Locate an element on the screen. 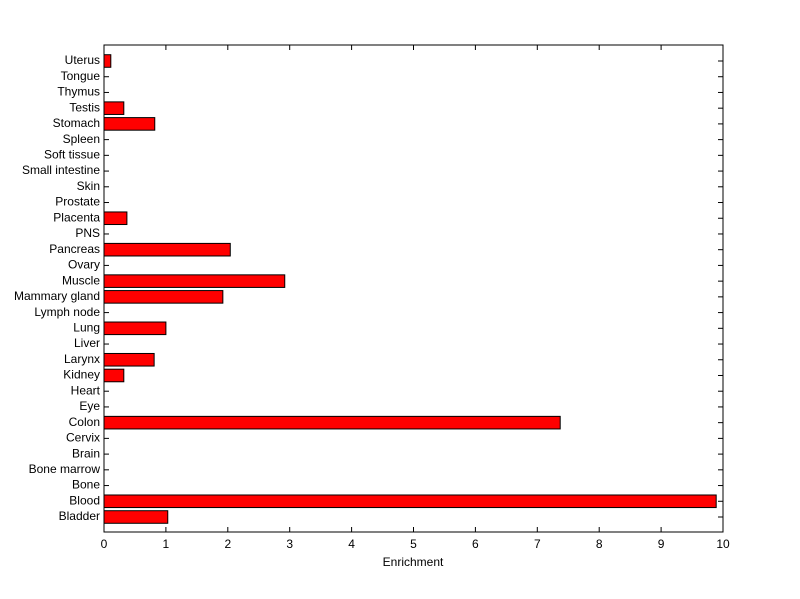 The height and width of the screenshot is (599, 800). y-tick-label: Bone marrow is located at coordinates (65, 469).